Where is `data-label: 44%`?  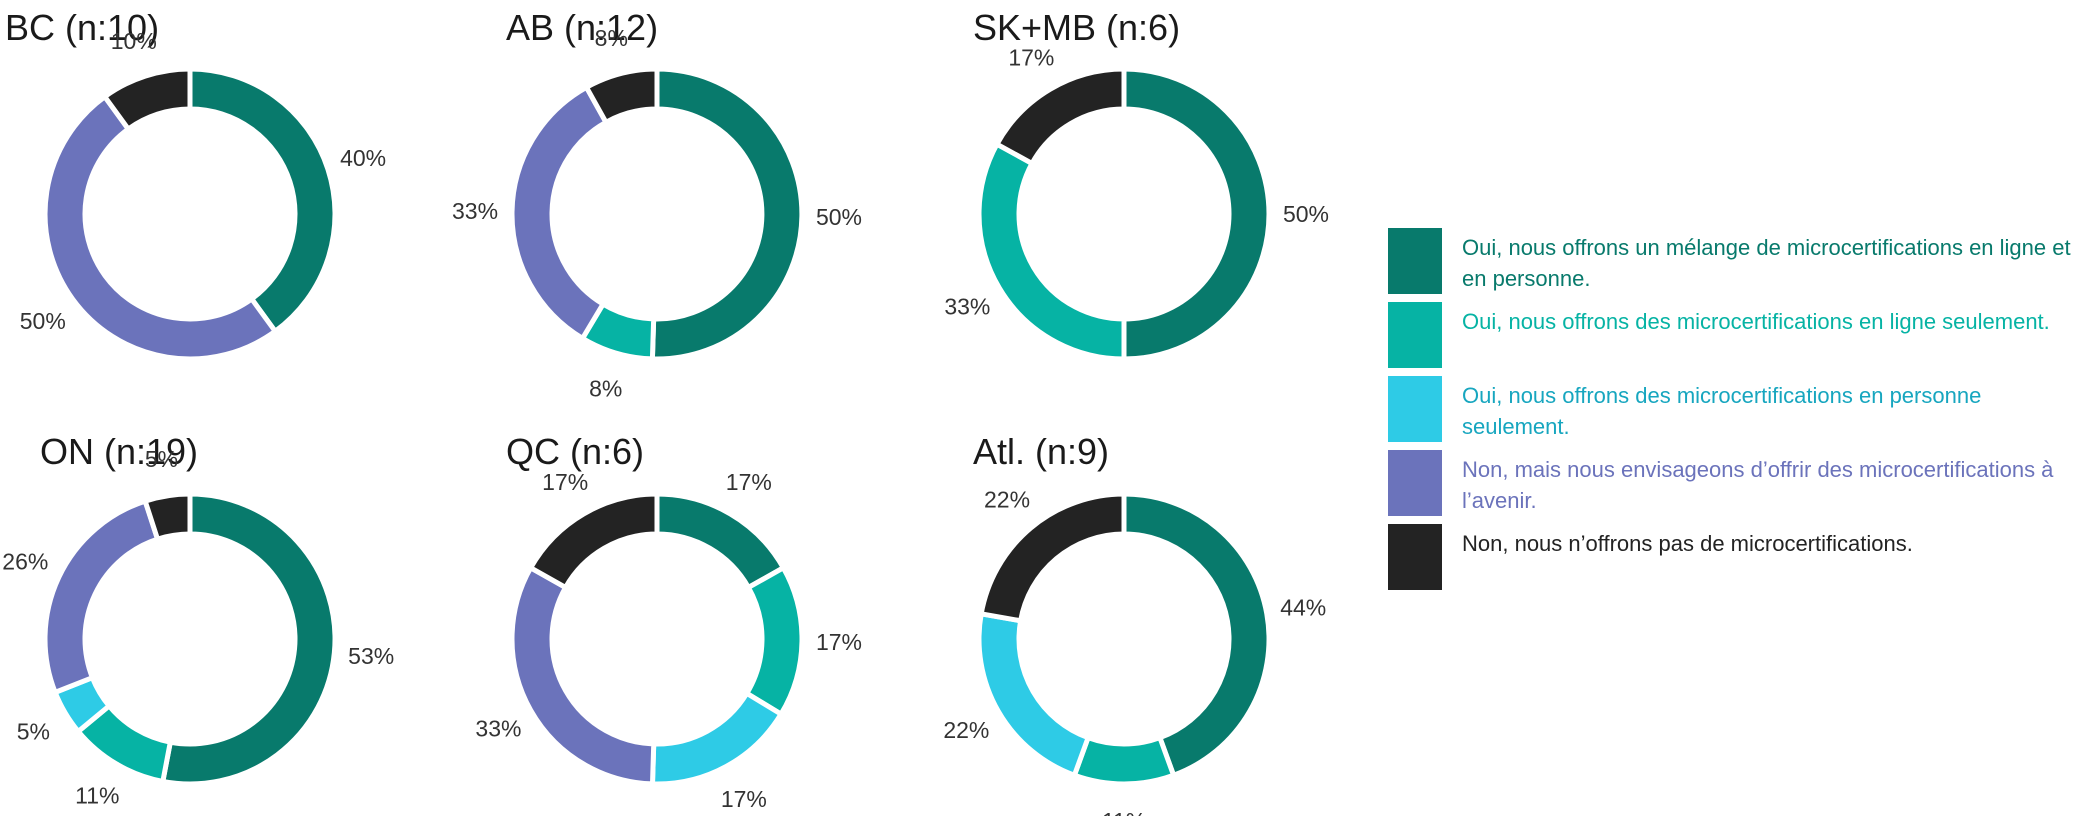
data-label: 44% is located at coordinates (1303, 607).